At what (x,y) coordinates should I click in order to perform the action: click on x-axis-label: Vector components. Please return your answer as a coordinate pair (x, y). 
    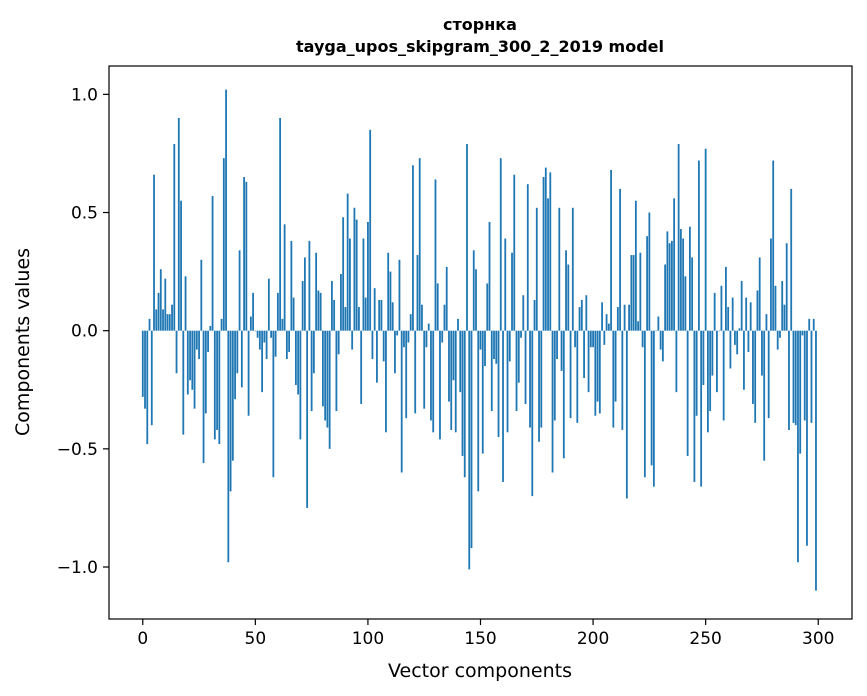
    Looking at the image, I should click on (480, 671).